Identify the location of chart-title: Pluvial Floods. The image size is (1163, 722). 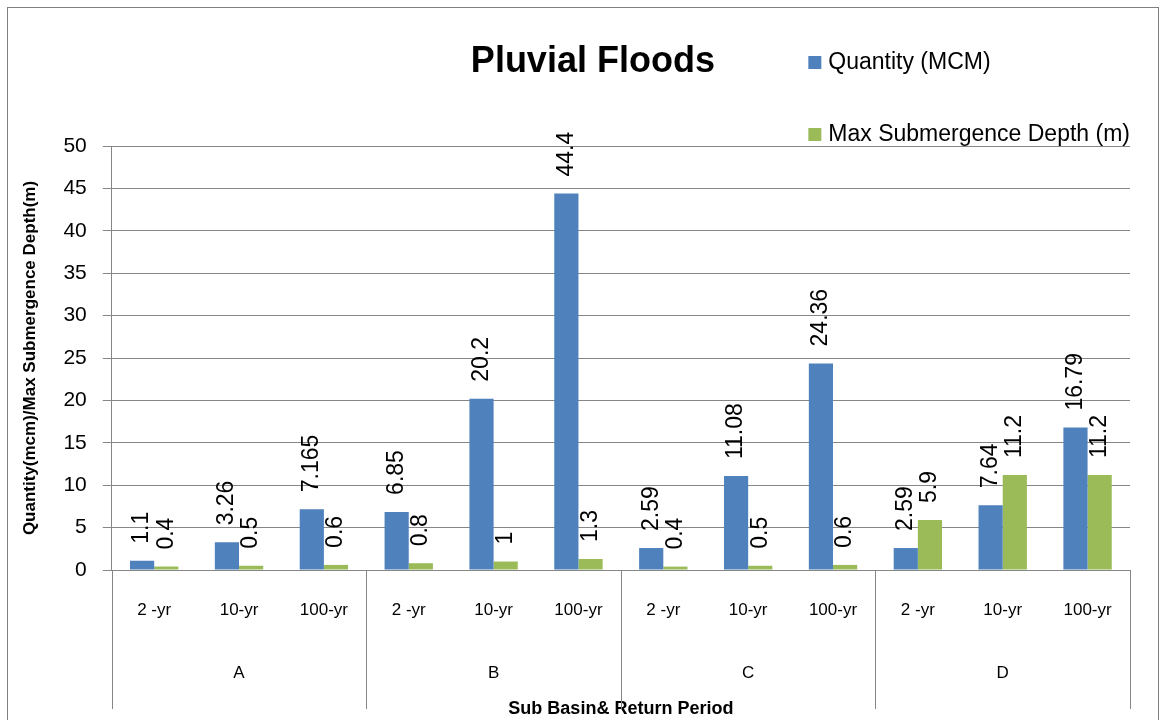
(592, 59).